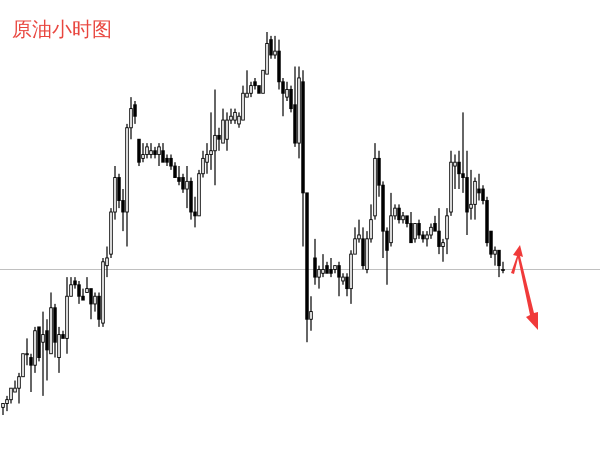 The width and height of the screenshot is (600, 450). Describe the element at coordinates (62, 29) in the screenshot. I see `chart-title: 原油小时图` at that location.